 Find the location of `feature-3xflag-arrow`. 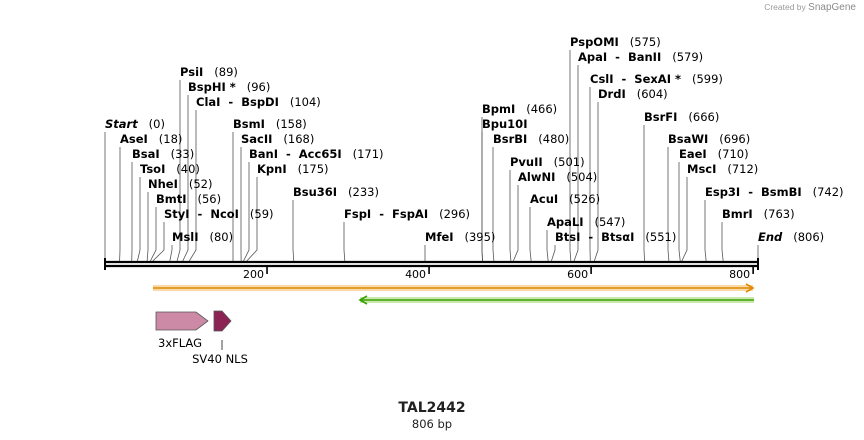

feature-3xflag-arrow is located at coordinates (182, 321).